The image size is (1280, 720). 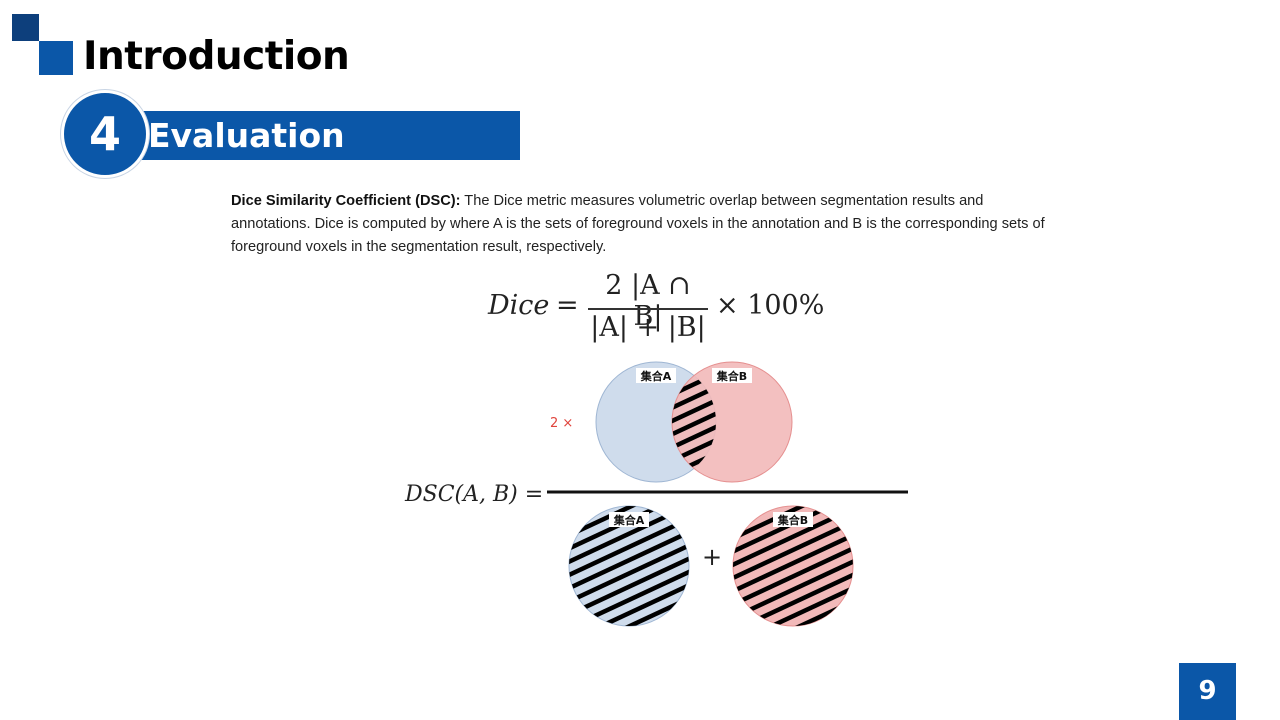 I want to click on set-b-bottom-label: 集合B, so click(x=792, y=520).